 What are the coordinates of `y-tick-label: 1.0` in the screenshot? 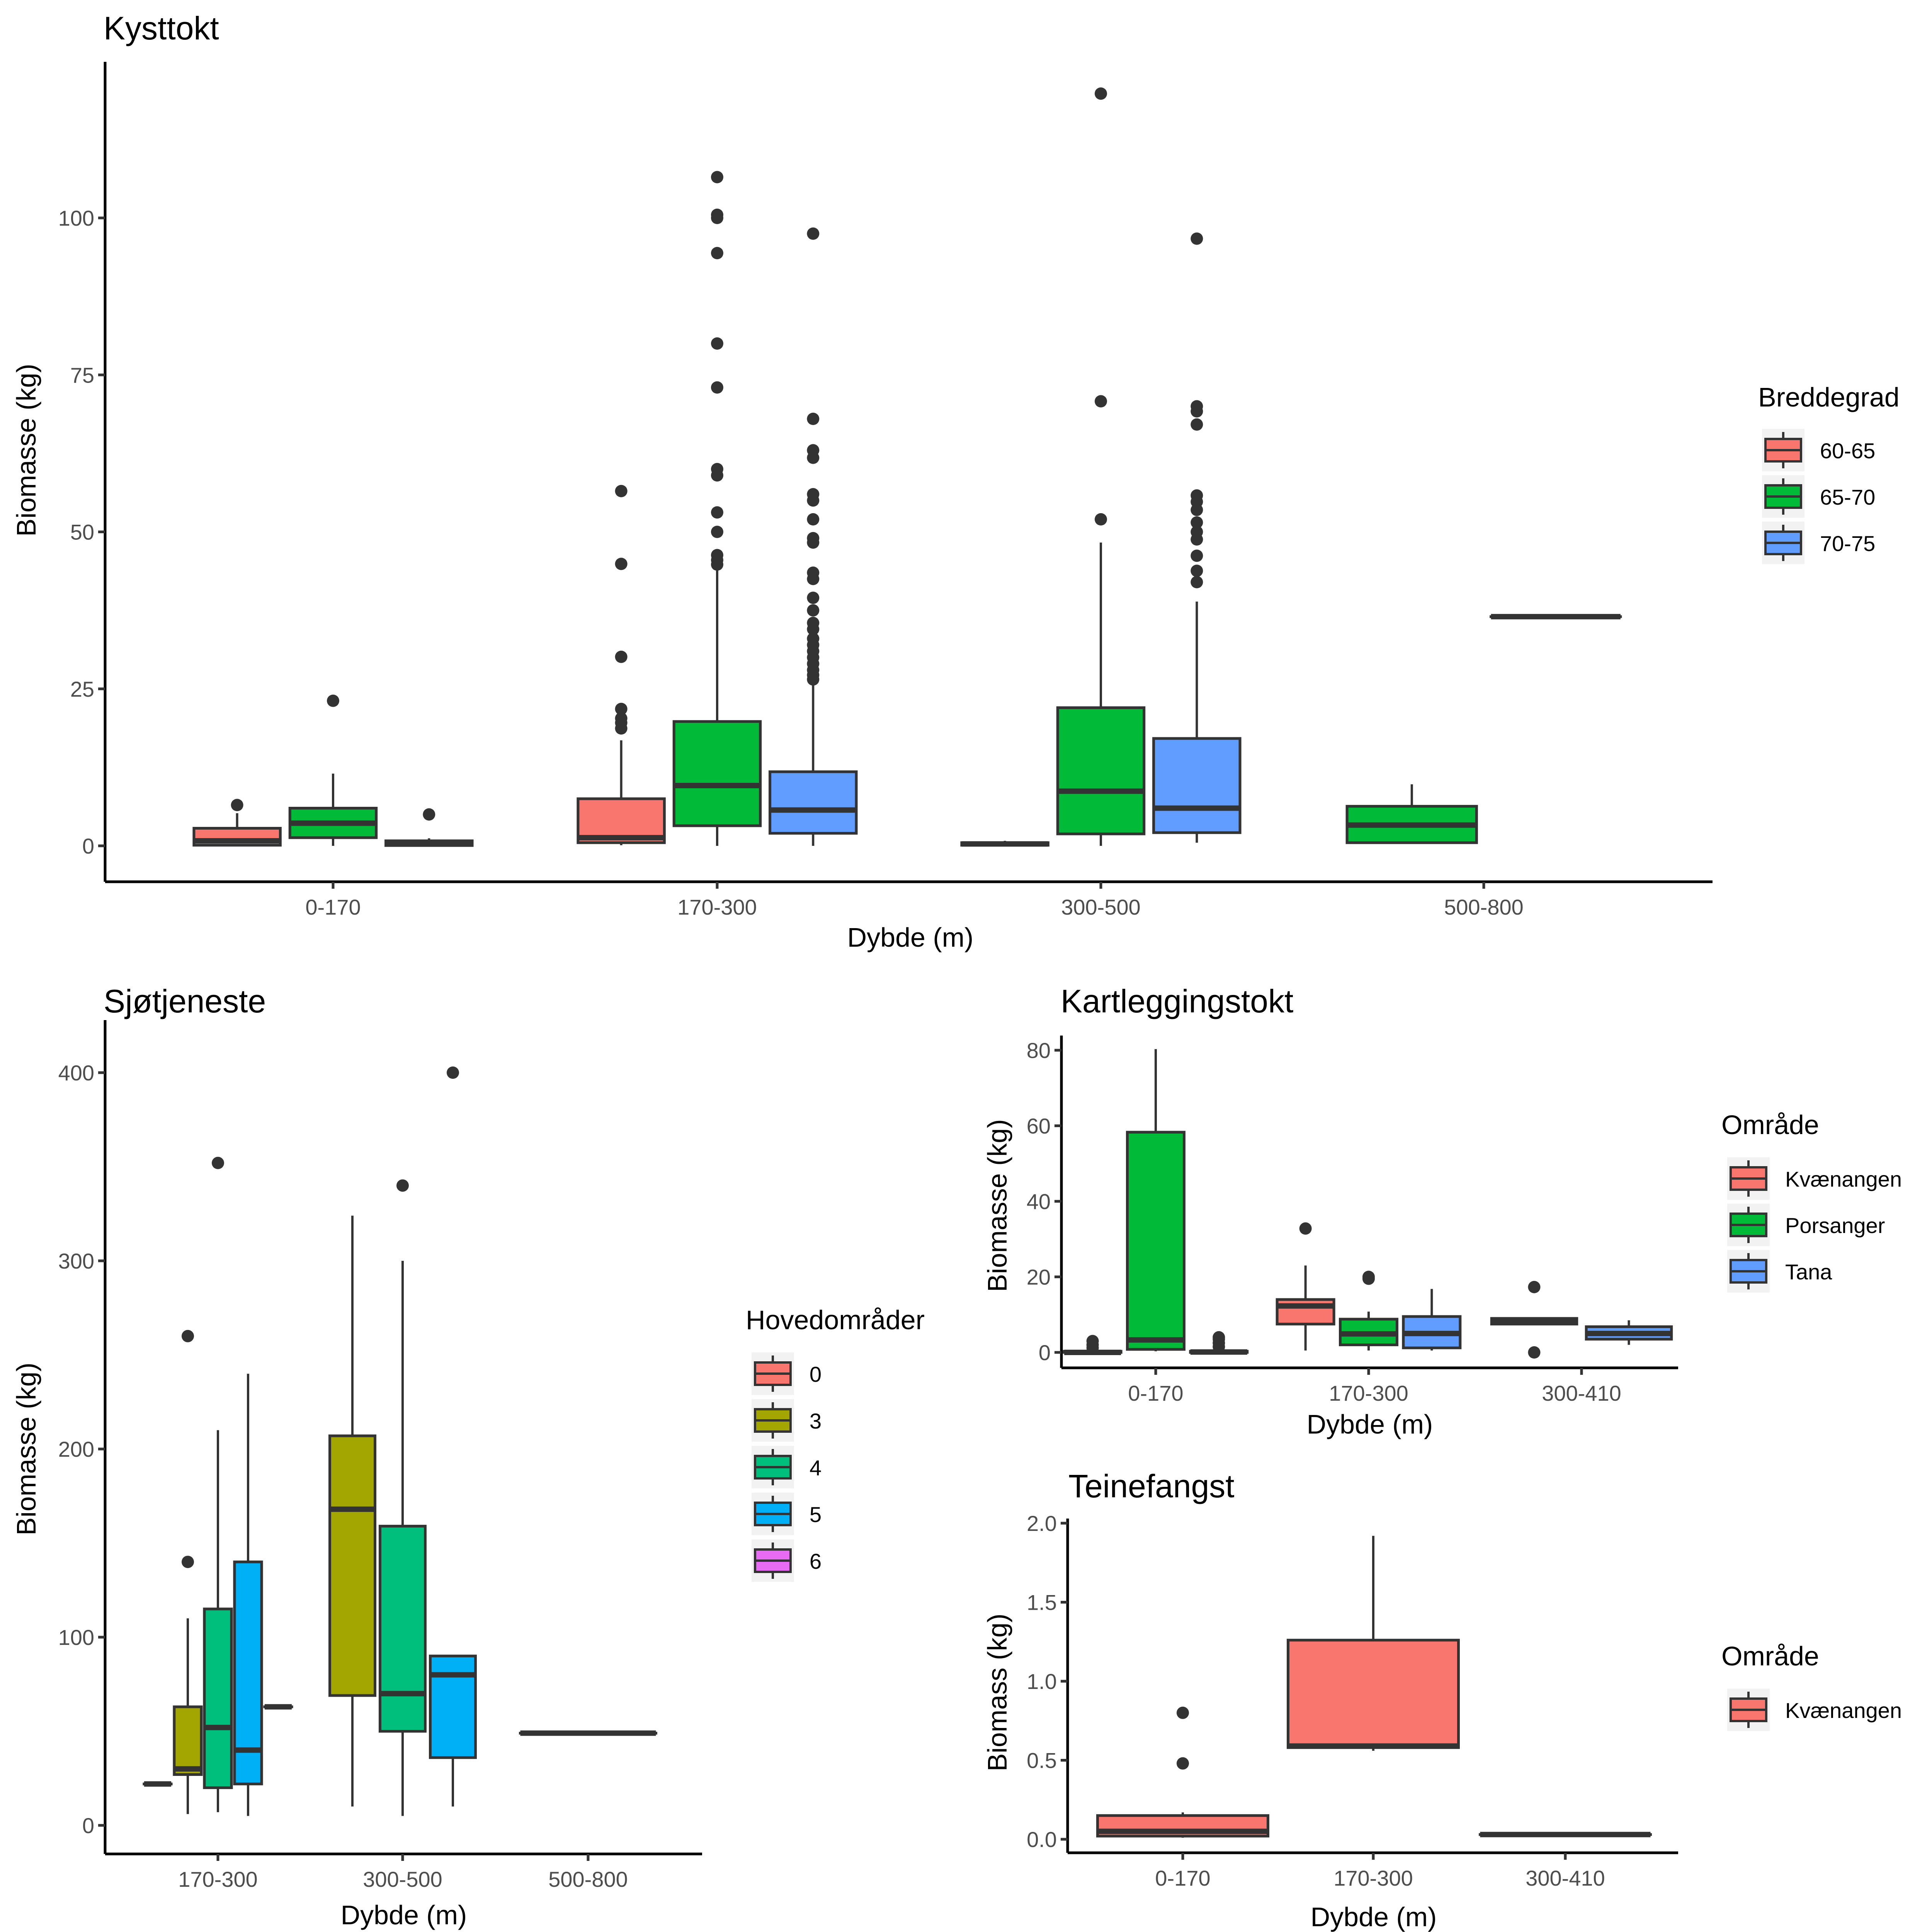 It's located at (1042, 1682).